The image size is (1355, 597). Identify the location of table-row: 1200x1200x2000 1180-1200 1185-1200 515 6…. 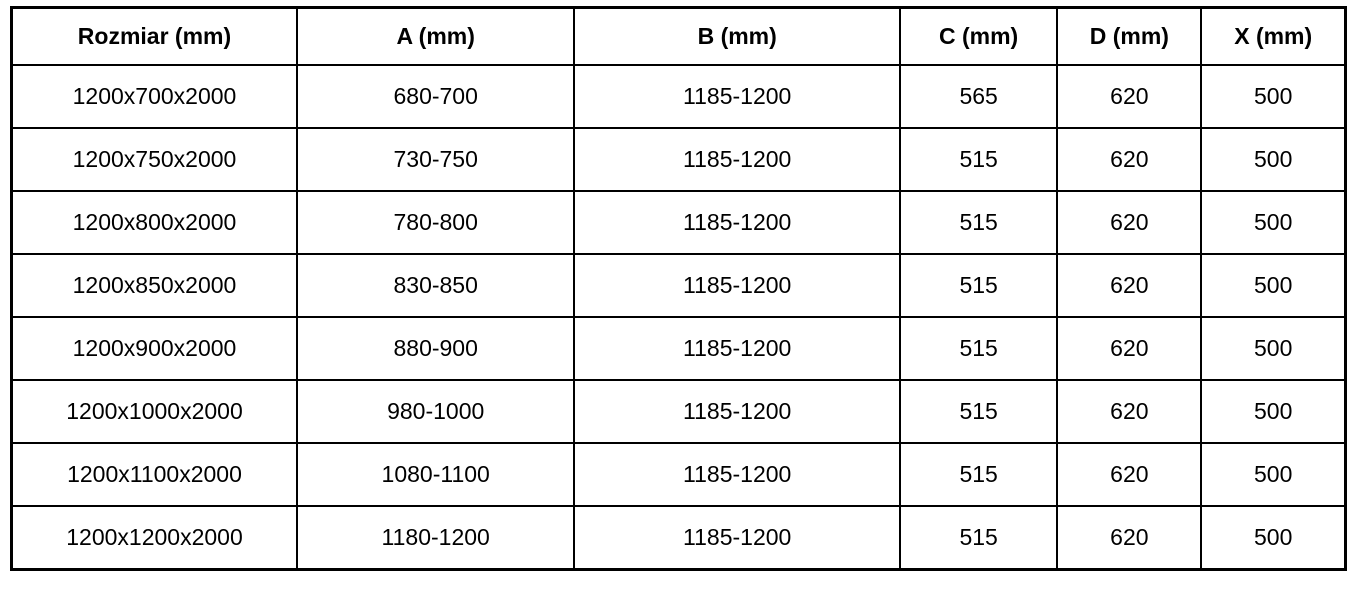
(678, 538).